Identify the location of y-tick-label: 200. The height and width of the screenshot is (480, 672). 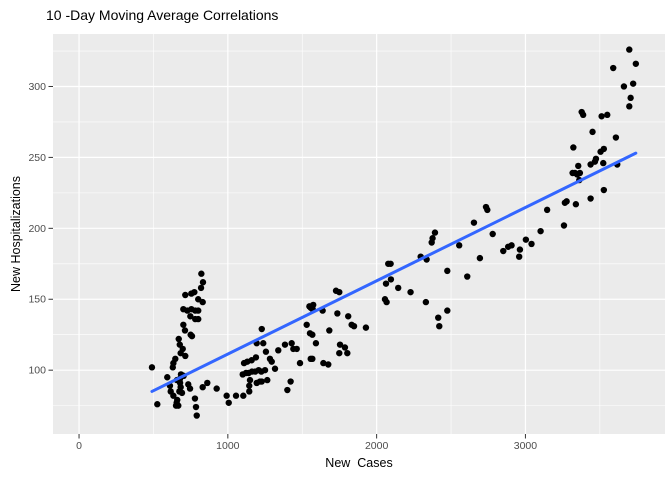
(37, 229).